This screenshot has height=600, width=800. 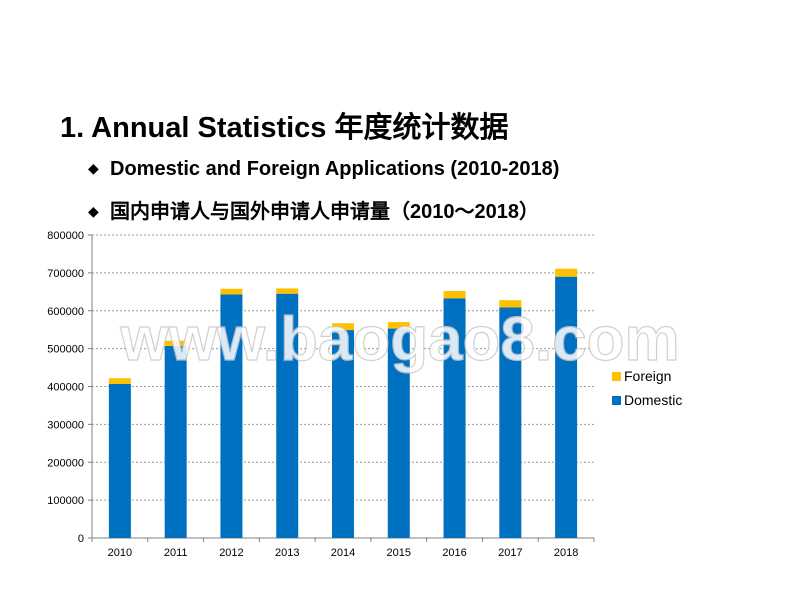 I want to click on x-tick-label: 2017, so click(x=510, y=553).